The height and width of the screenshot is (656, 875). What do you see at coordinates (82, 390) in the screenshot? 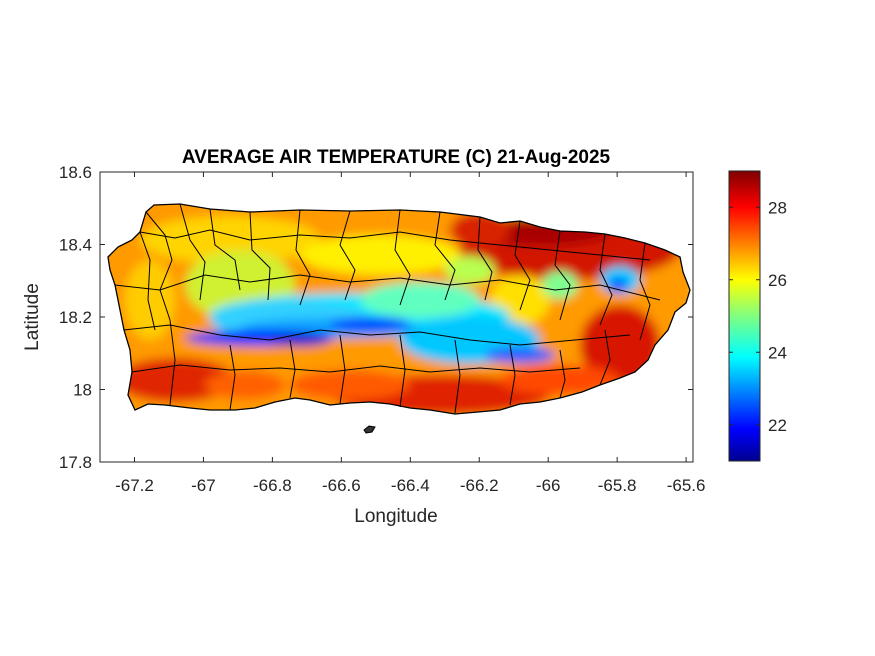
I see `y-tick-label: 18` at bounding box center [82, 390].